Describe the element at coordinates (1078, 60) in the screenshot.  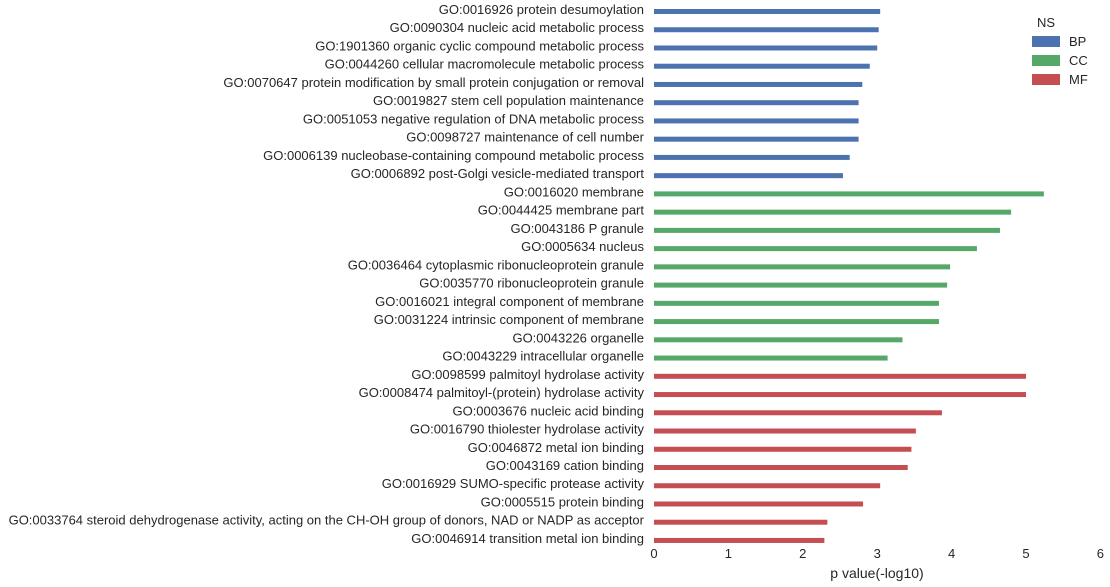
I see `legend-label-cc: CC` at that location.